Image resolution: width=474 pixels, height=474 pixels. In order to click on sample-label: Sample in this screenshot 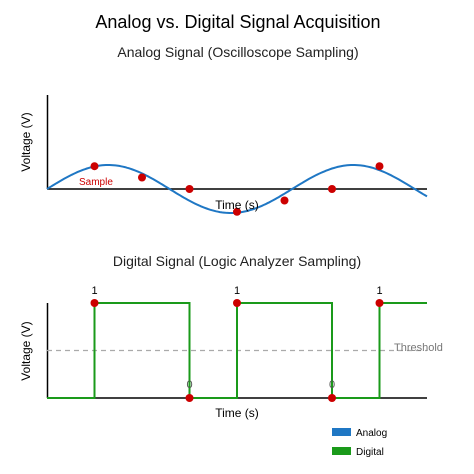, I will do `click(96, 182)`.